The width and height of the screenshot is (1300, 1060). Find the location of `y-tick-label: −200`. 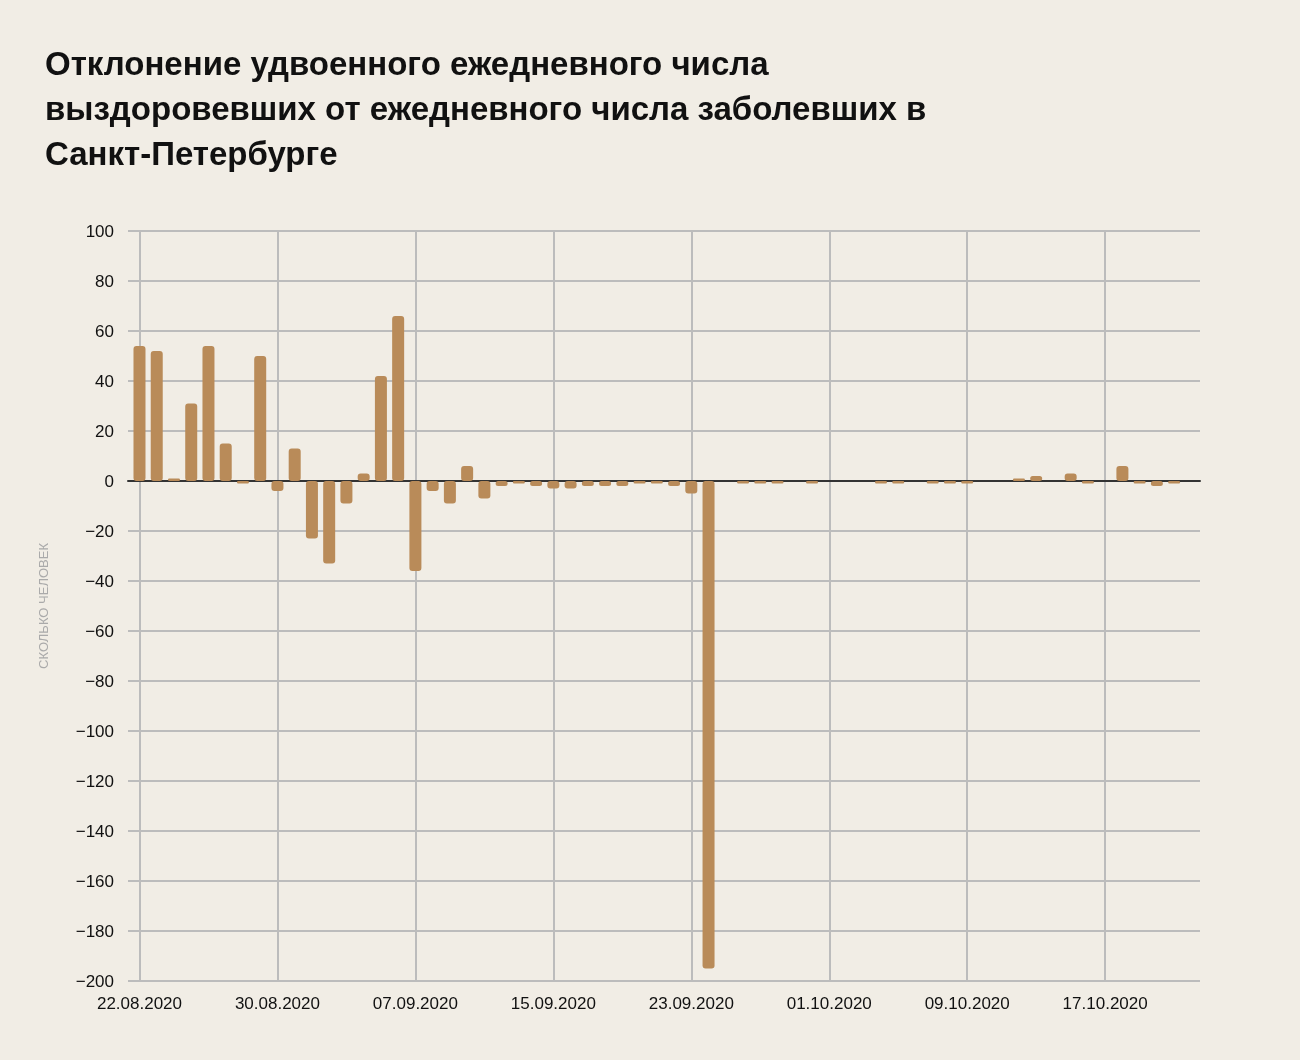

y-tick-label: −200 is located at coordinates (94, 981).